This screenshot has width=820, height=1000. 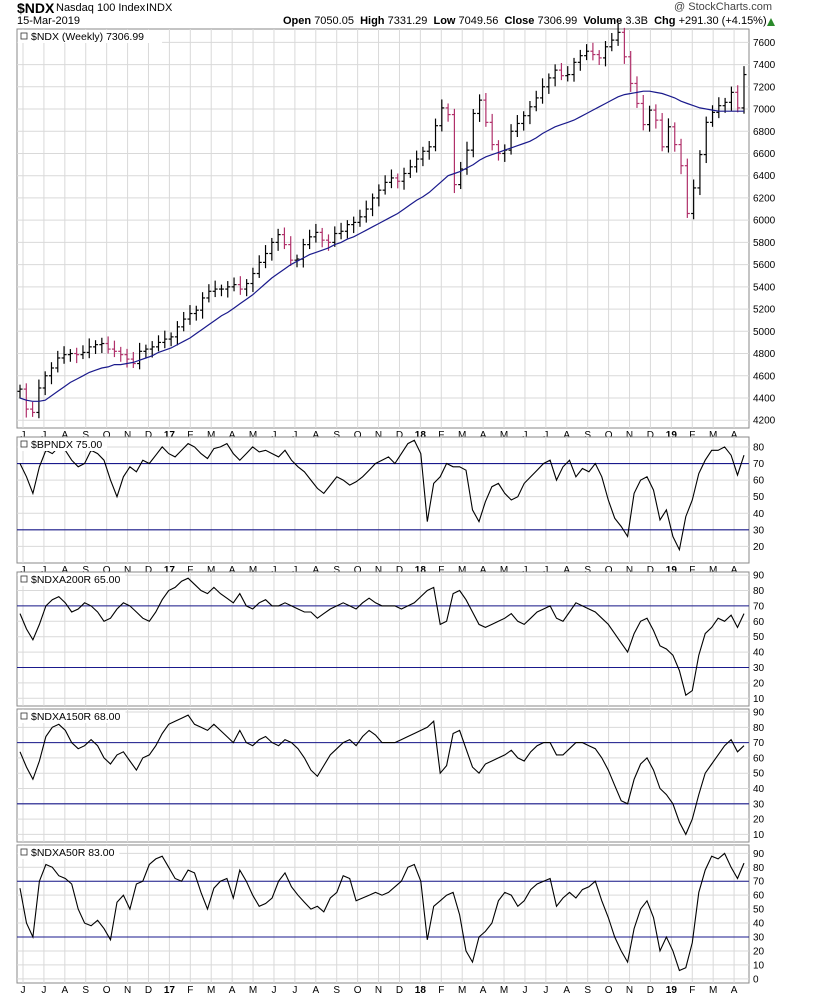 I want to click on close-label: Close, so click(x=519, y=21).